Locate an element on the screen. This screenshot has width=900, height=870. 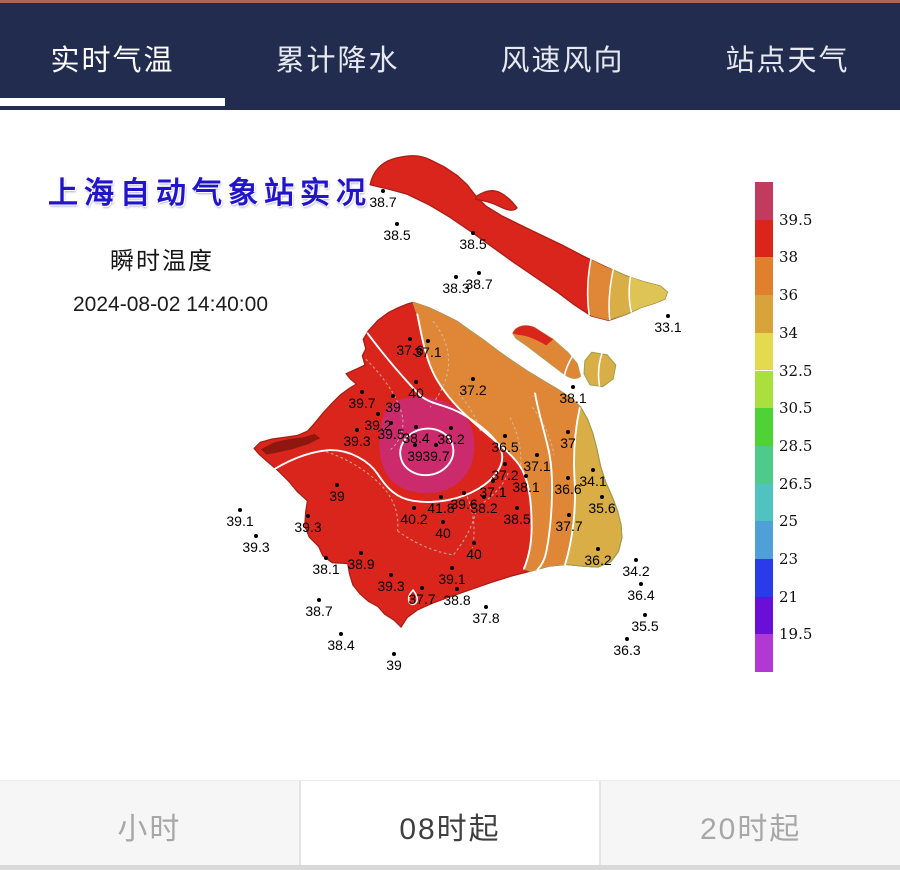
sliver-islet is located at coordinates (496, 200).